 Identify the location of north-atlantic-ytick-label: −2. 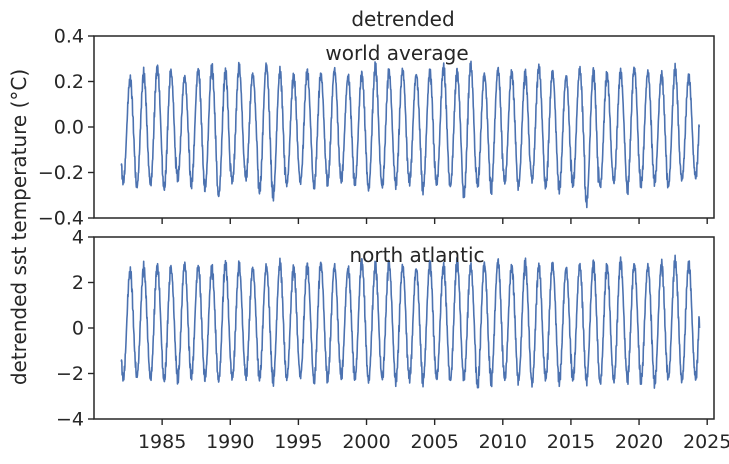
(70, 374).